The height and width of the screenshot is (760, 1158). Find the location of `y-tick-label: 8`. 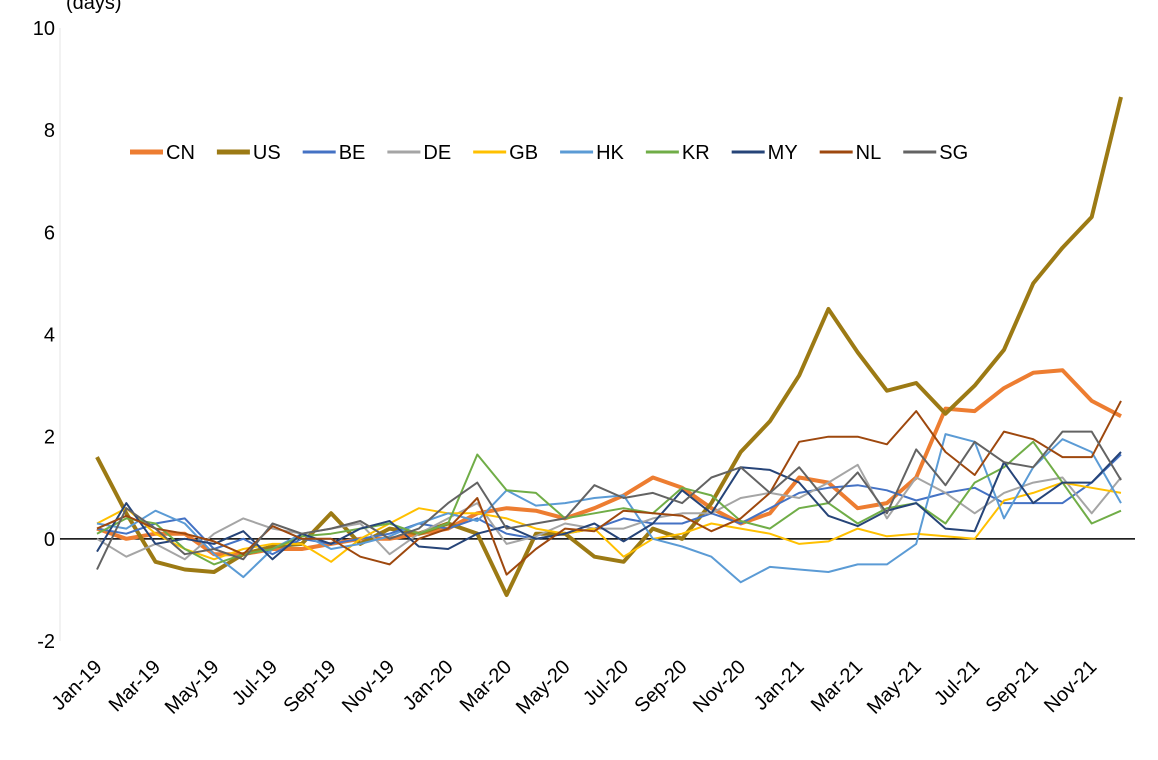

y-tick-label: 8 is located at coordinates (49, 131).